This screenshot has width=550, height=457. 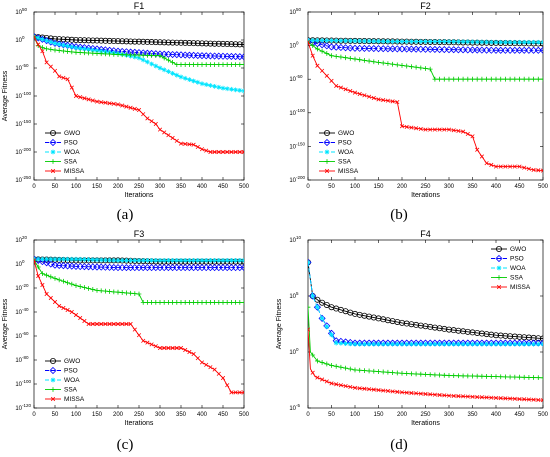 What do you see at coordinates (425, 187) in the screenshot?
I see `x-tick-label: 250` at bounding box center [425, 187].